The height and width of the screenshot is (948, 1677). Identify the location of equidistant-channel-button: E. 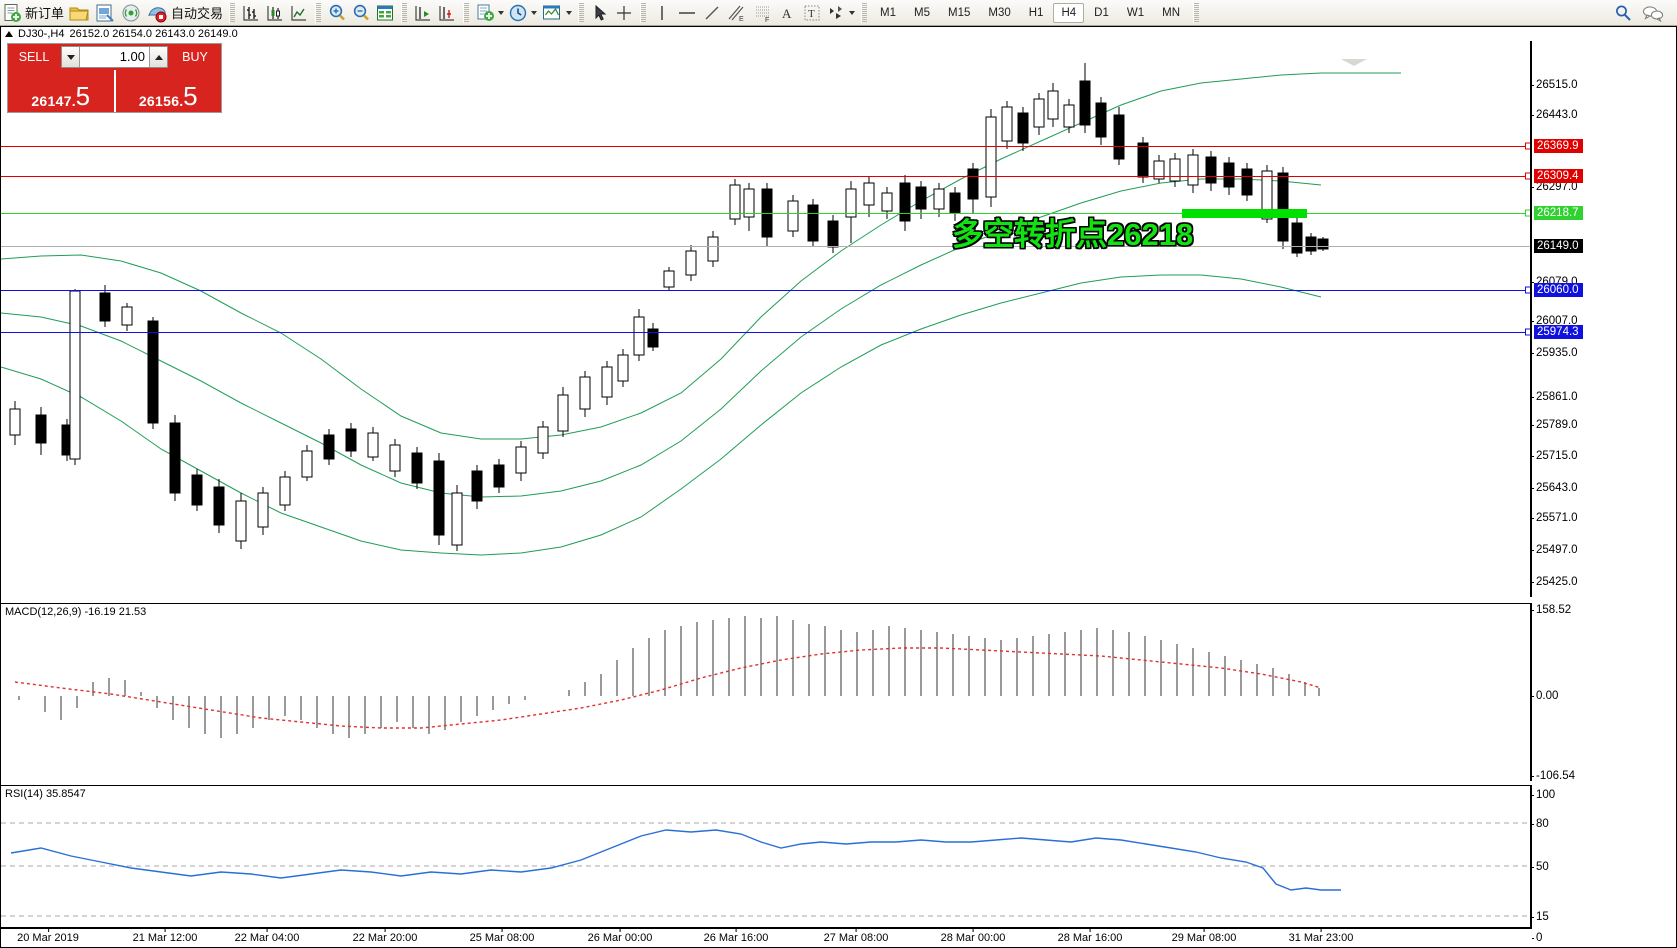
(737, 13).